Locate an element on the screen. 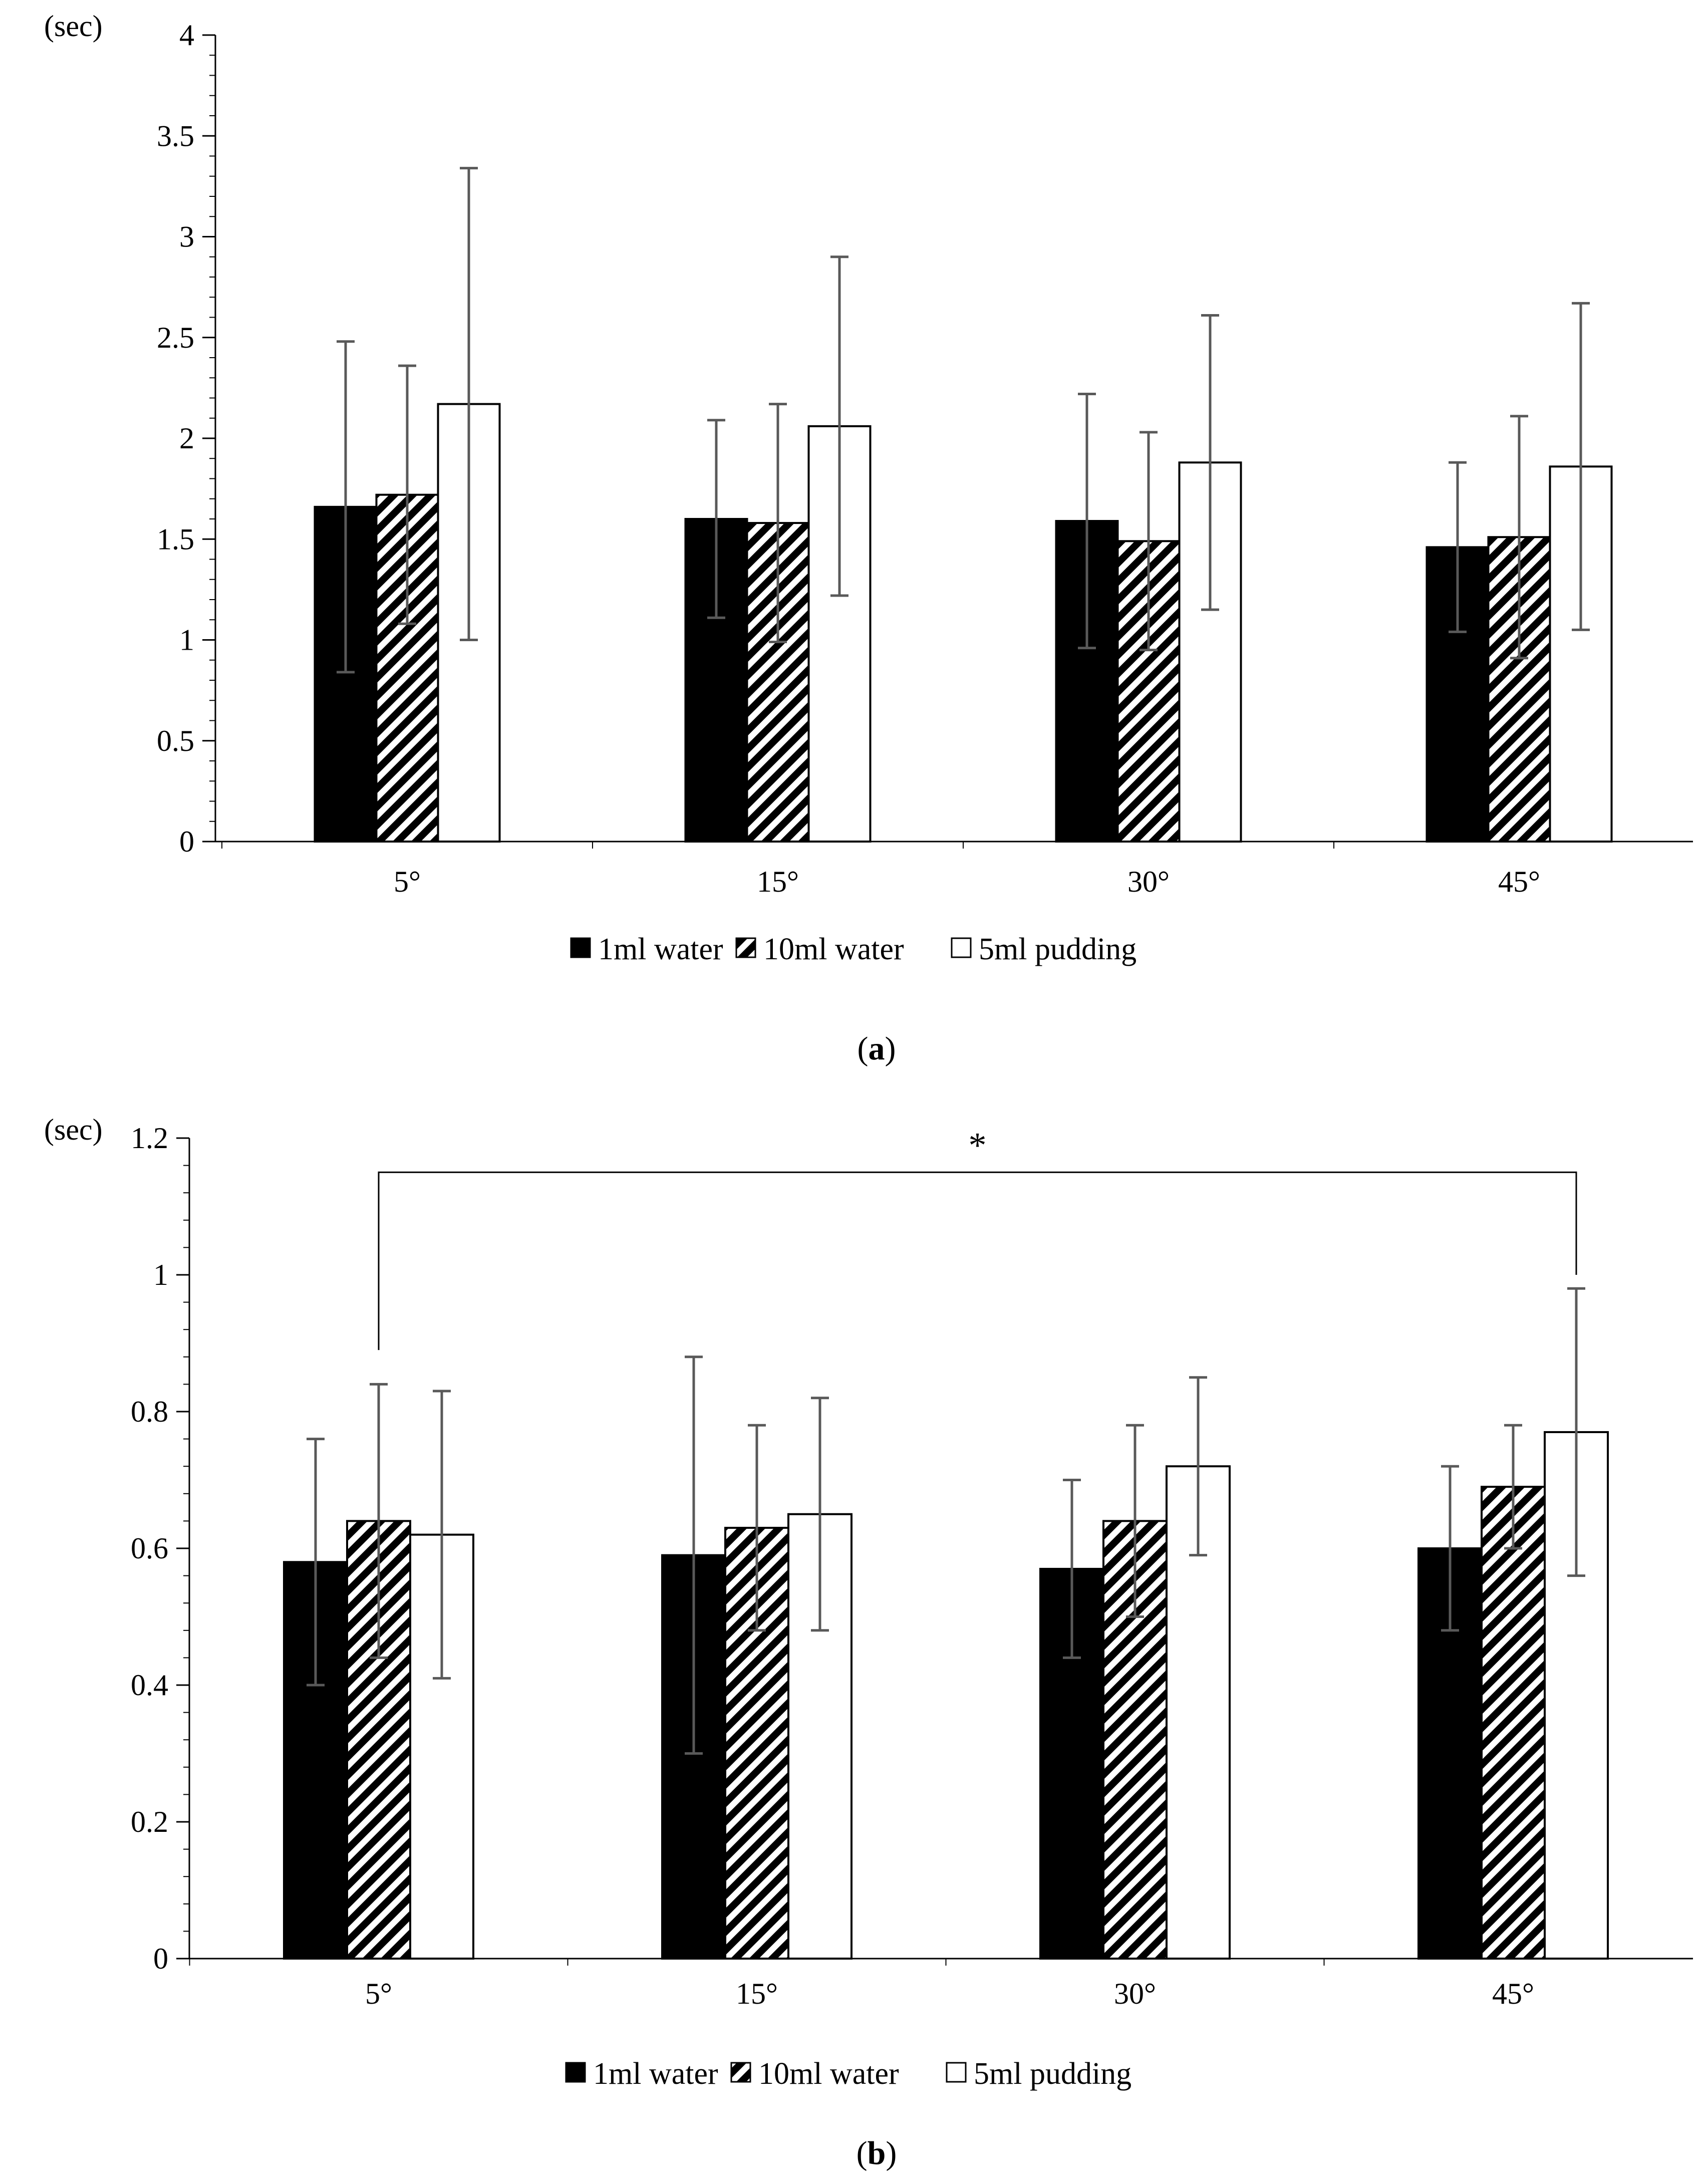  y-tick-label: 3.5 is located at coordinates (175, 135).